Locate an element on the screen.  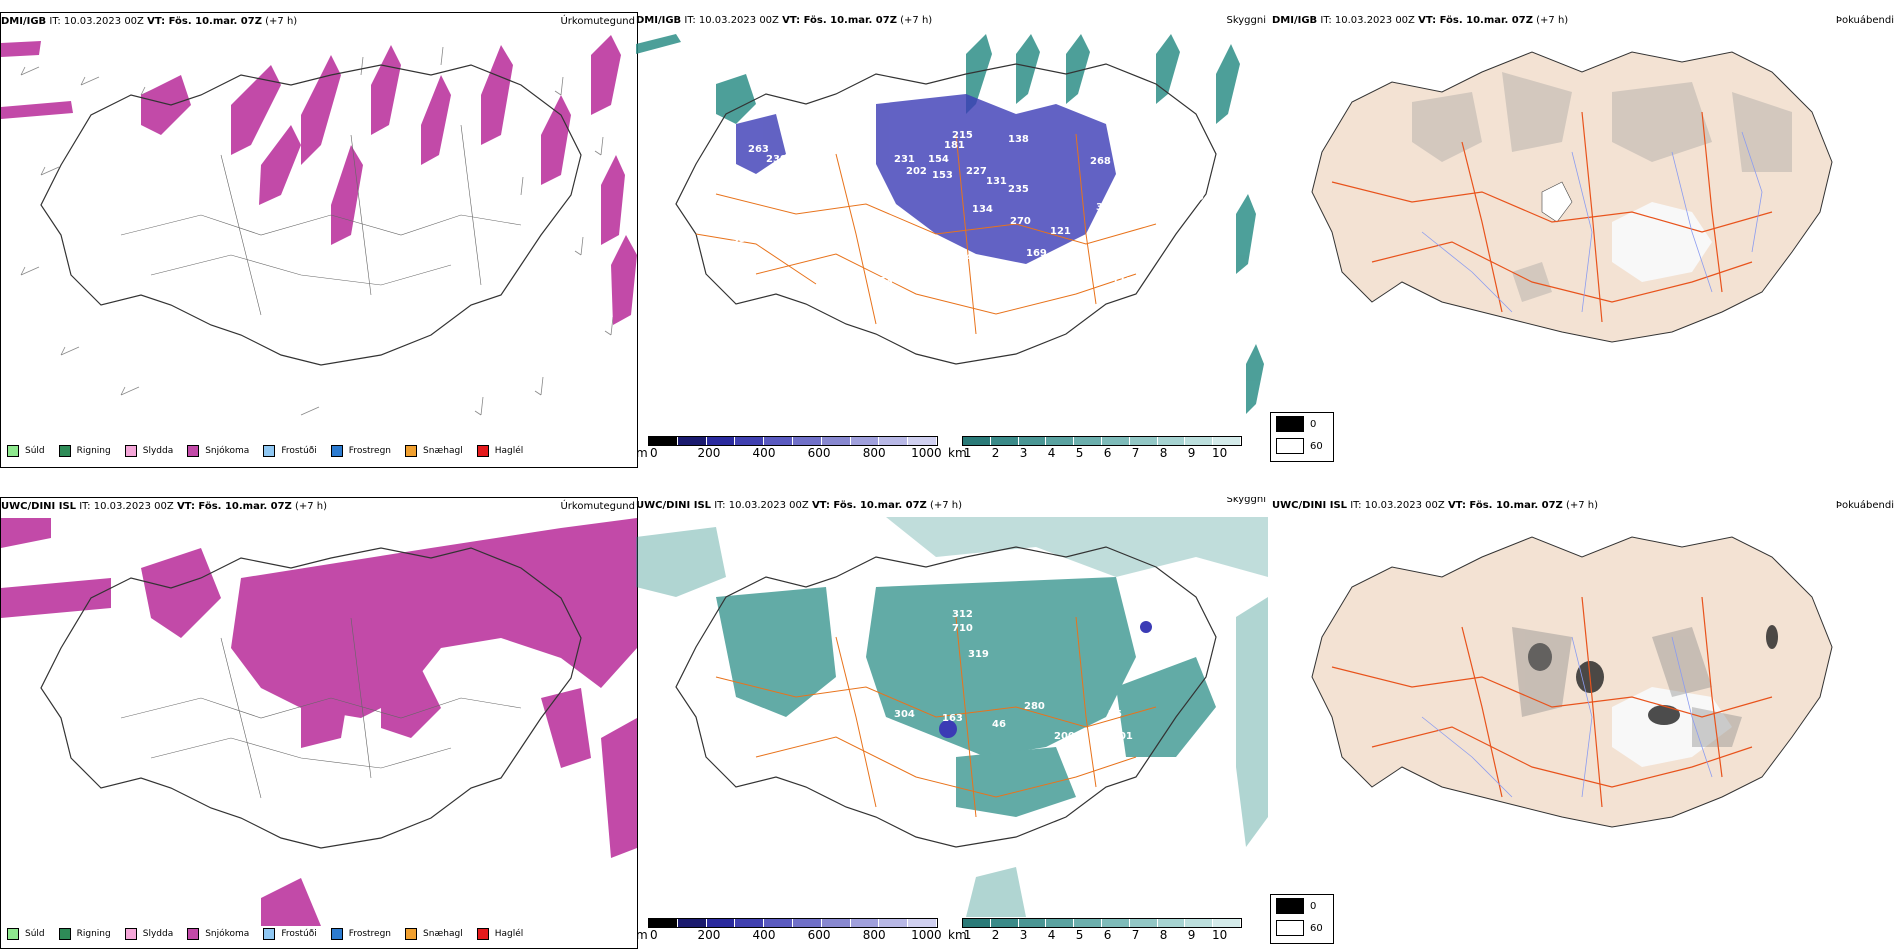
map-label: 163 is located at coordinates (952, 718).